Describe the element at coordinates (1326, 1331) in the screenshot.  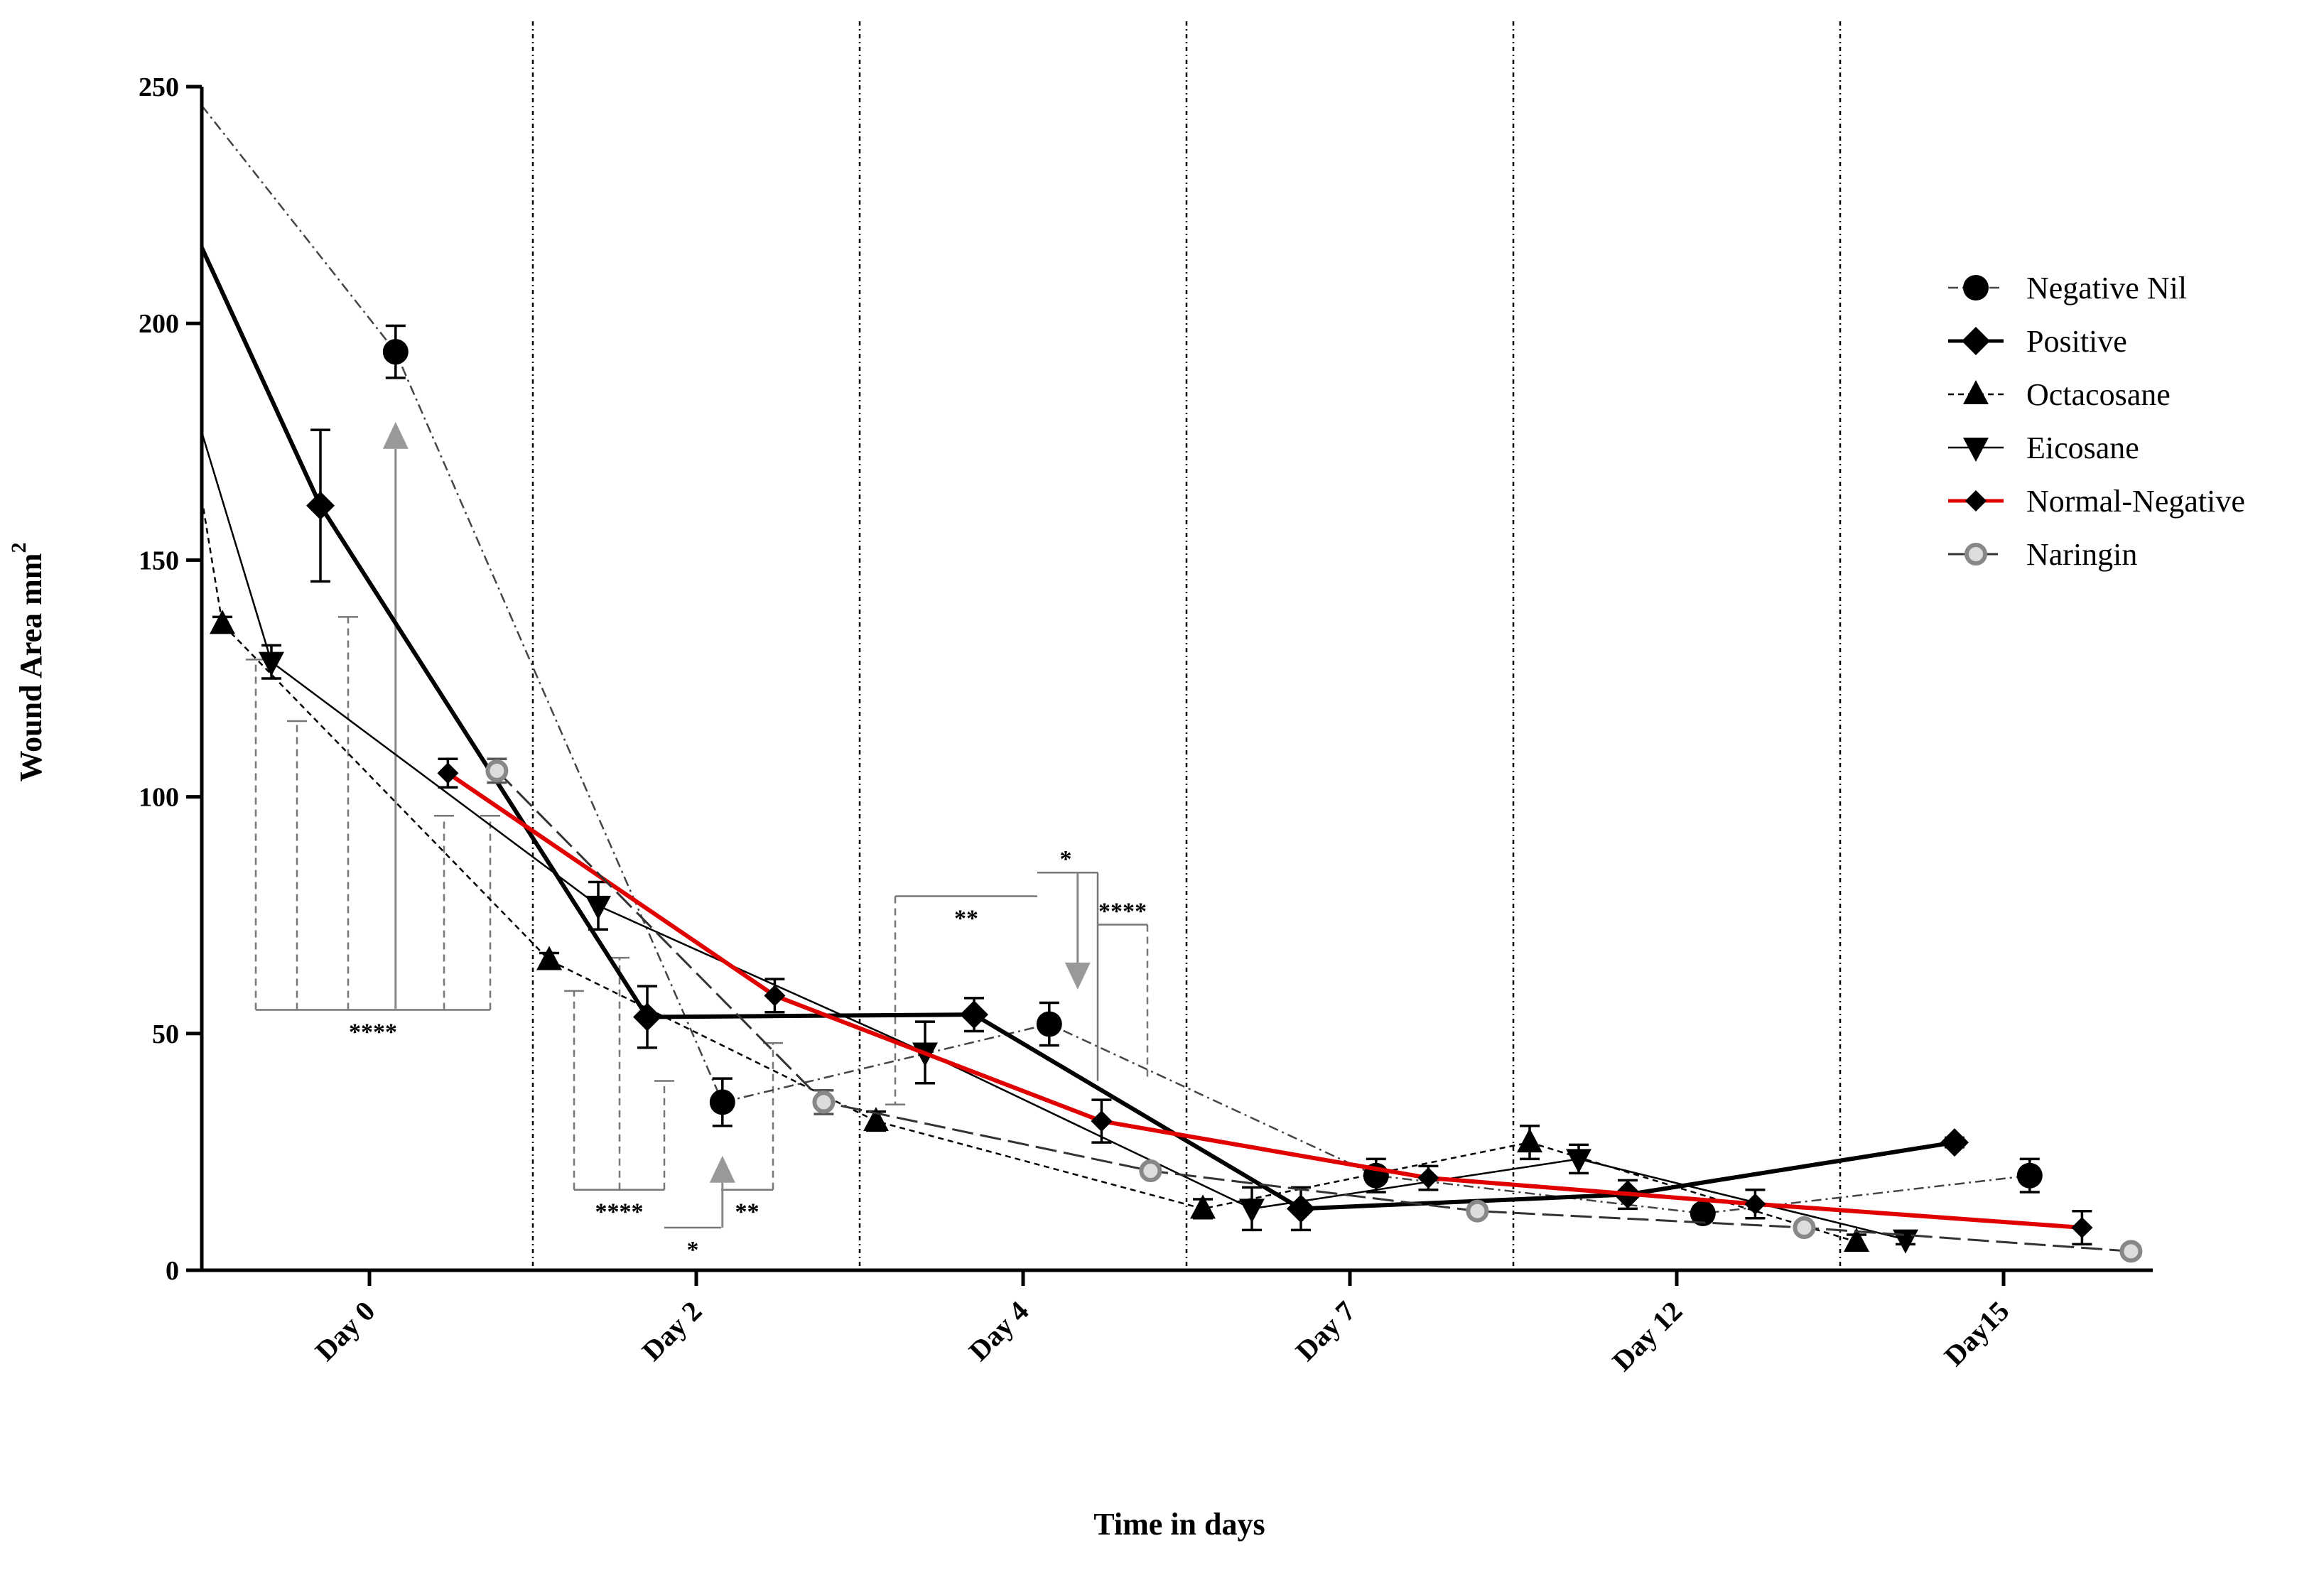
I see `x-tick-label: Day 7` at that location.